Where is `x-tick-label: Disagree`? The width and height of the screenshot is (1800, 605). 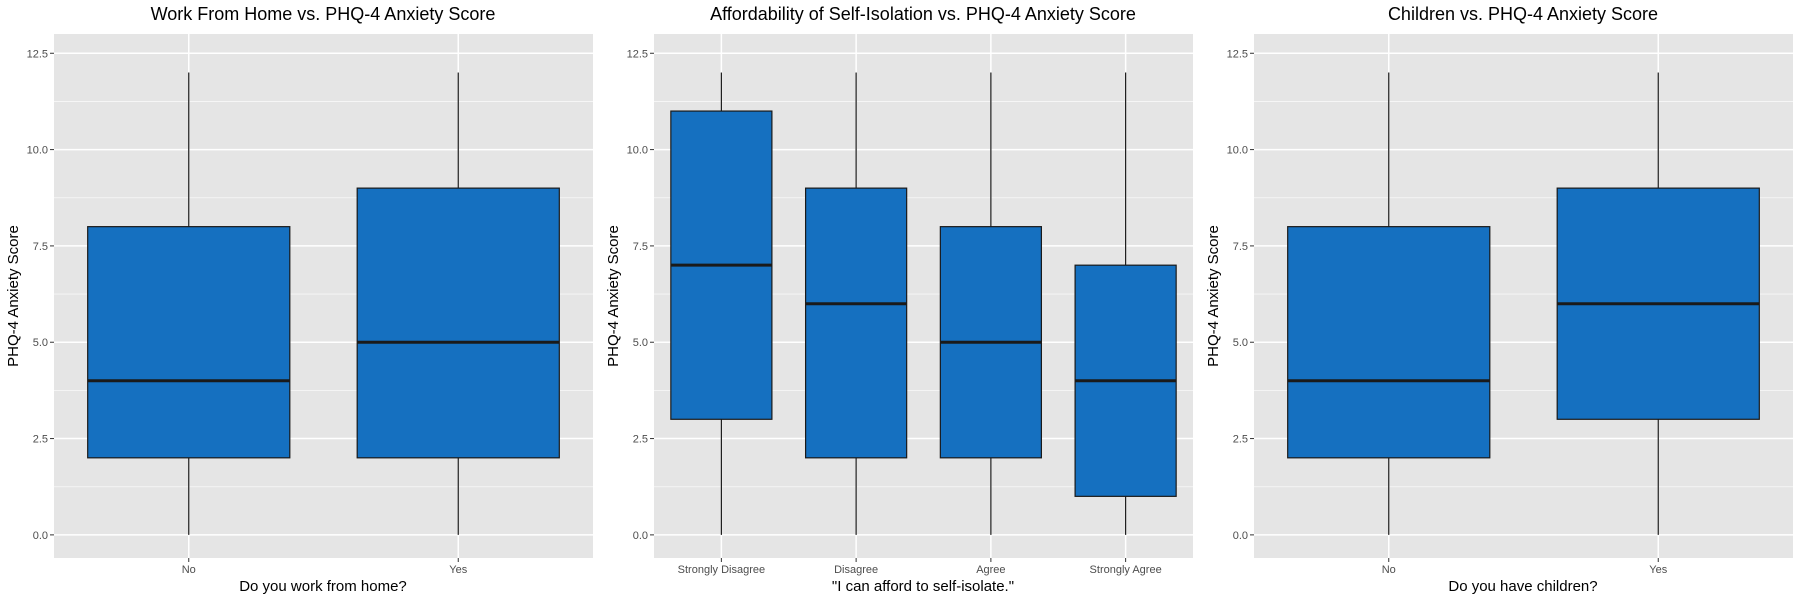
x-tick-label: Disagree is located at coordinates (856, 570).